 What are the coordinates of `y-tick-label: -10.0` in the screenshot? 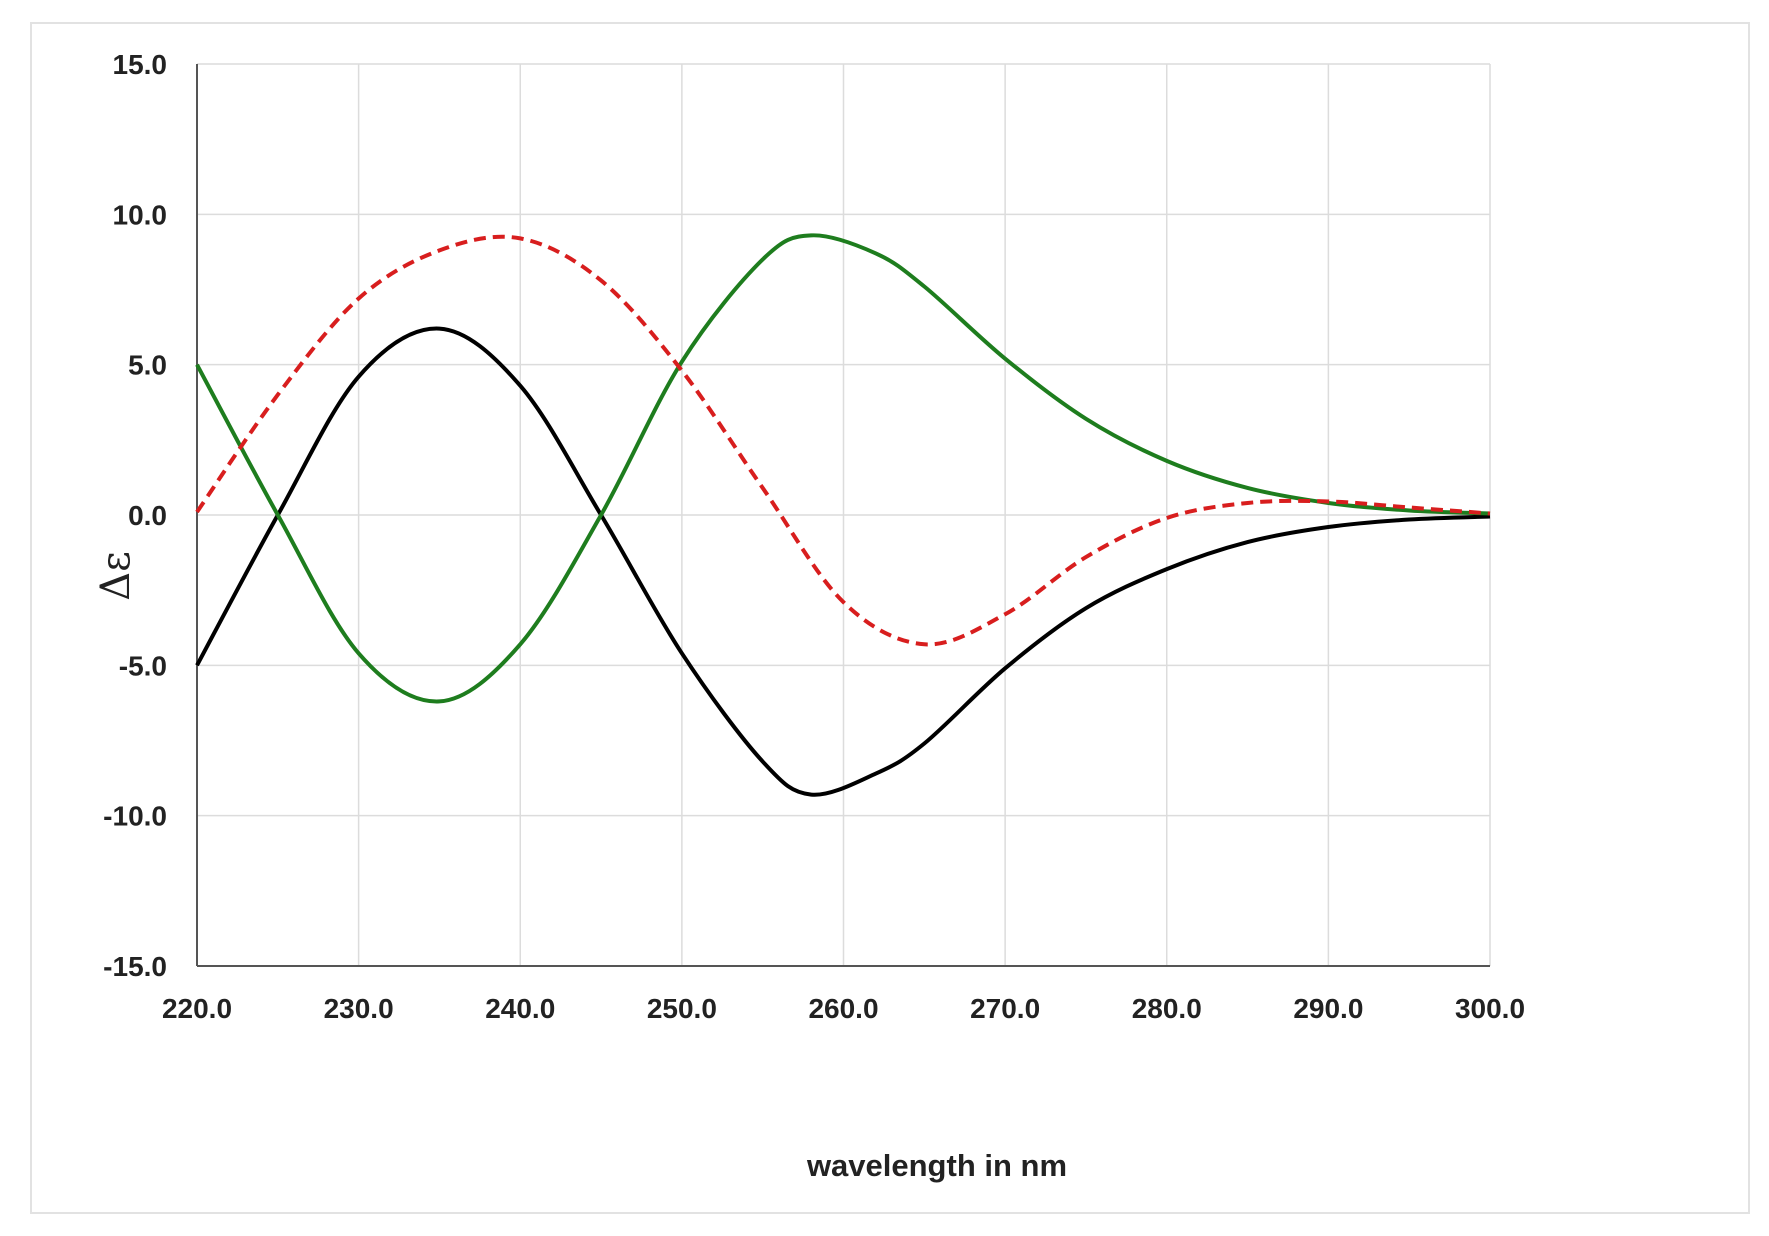 It's located at (135, 816).